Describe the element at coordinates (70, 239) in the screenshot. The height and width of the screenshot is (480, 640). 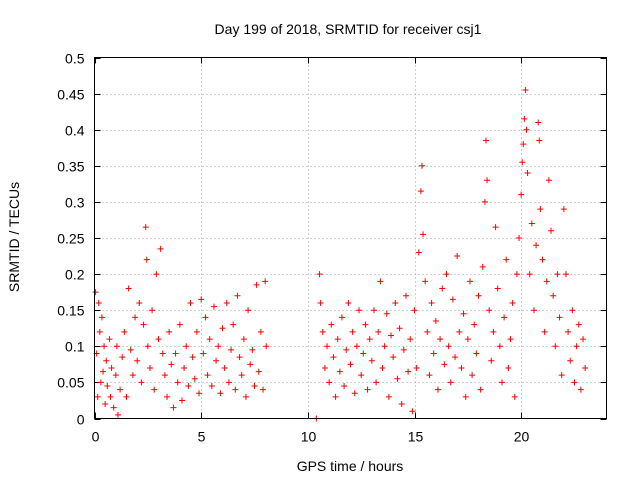
I see `y-tick-label: 0.25` at that location.